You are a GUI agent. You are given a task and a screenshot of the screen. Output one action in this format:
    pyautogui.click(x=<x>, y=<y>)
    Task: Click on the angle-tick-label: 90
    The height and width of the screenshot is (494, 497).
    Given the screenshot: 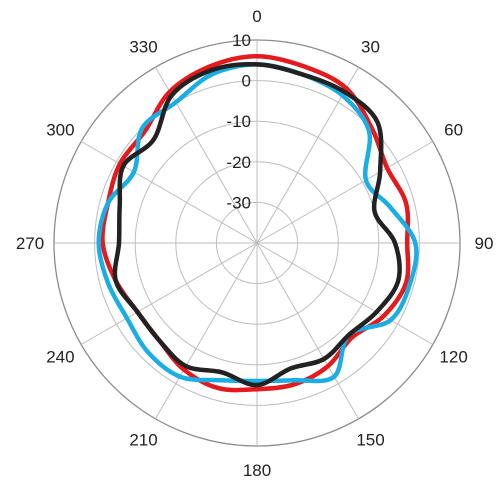 What is the action you would take?
    pyautogui.click(x=484, y=243)
    